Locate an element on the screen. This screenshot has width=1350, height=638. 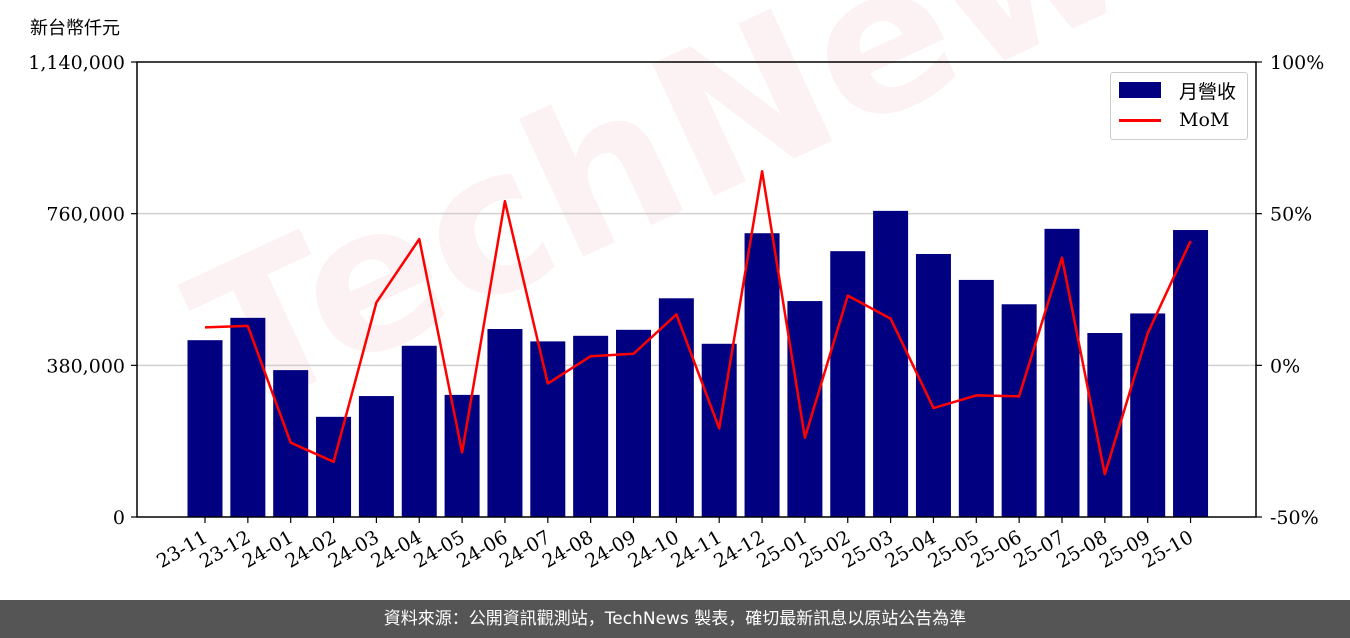
y-right-tick-label: -50% is located at coordinates (1294, 518).